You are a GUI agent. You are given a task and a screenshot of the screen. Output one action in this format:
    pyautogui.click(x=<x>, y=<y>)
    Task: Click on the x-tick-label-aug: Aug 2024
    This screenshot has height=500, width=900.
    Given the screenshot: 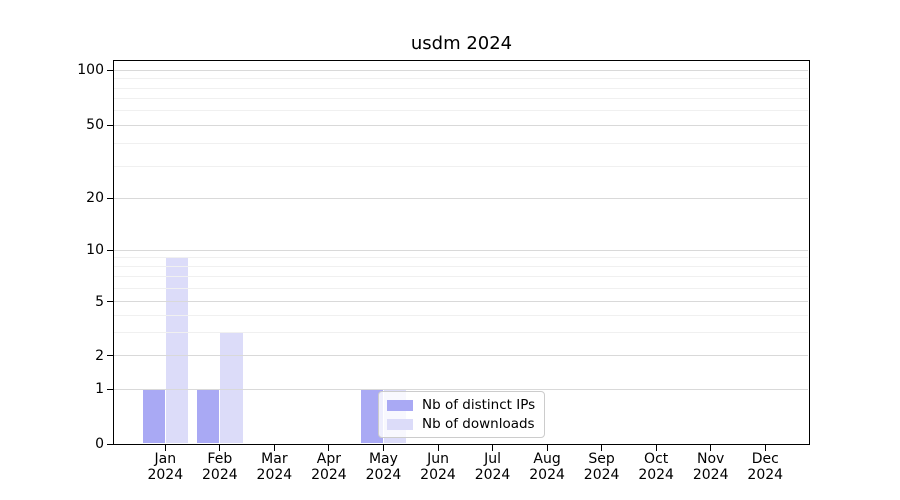 What is the action you would take?
    pyautogui.click(x=547, y=467)
    